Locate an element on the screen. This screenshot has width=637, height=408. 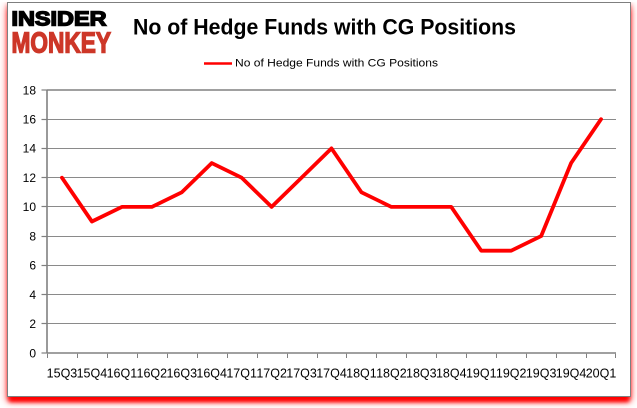
svg-text: 15Q4 is located at coordinates (92, 374).